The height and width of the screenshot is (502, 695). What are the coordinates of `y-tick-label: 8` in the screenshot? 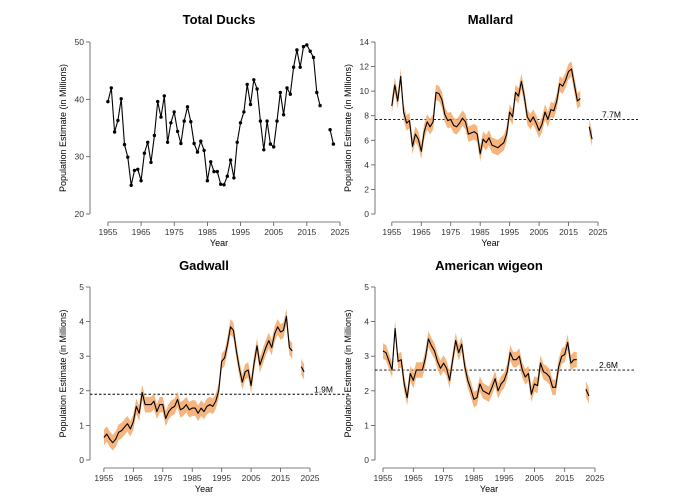 It's located at (366, 116).